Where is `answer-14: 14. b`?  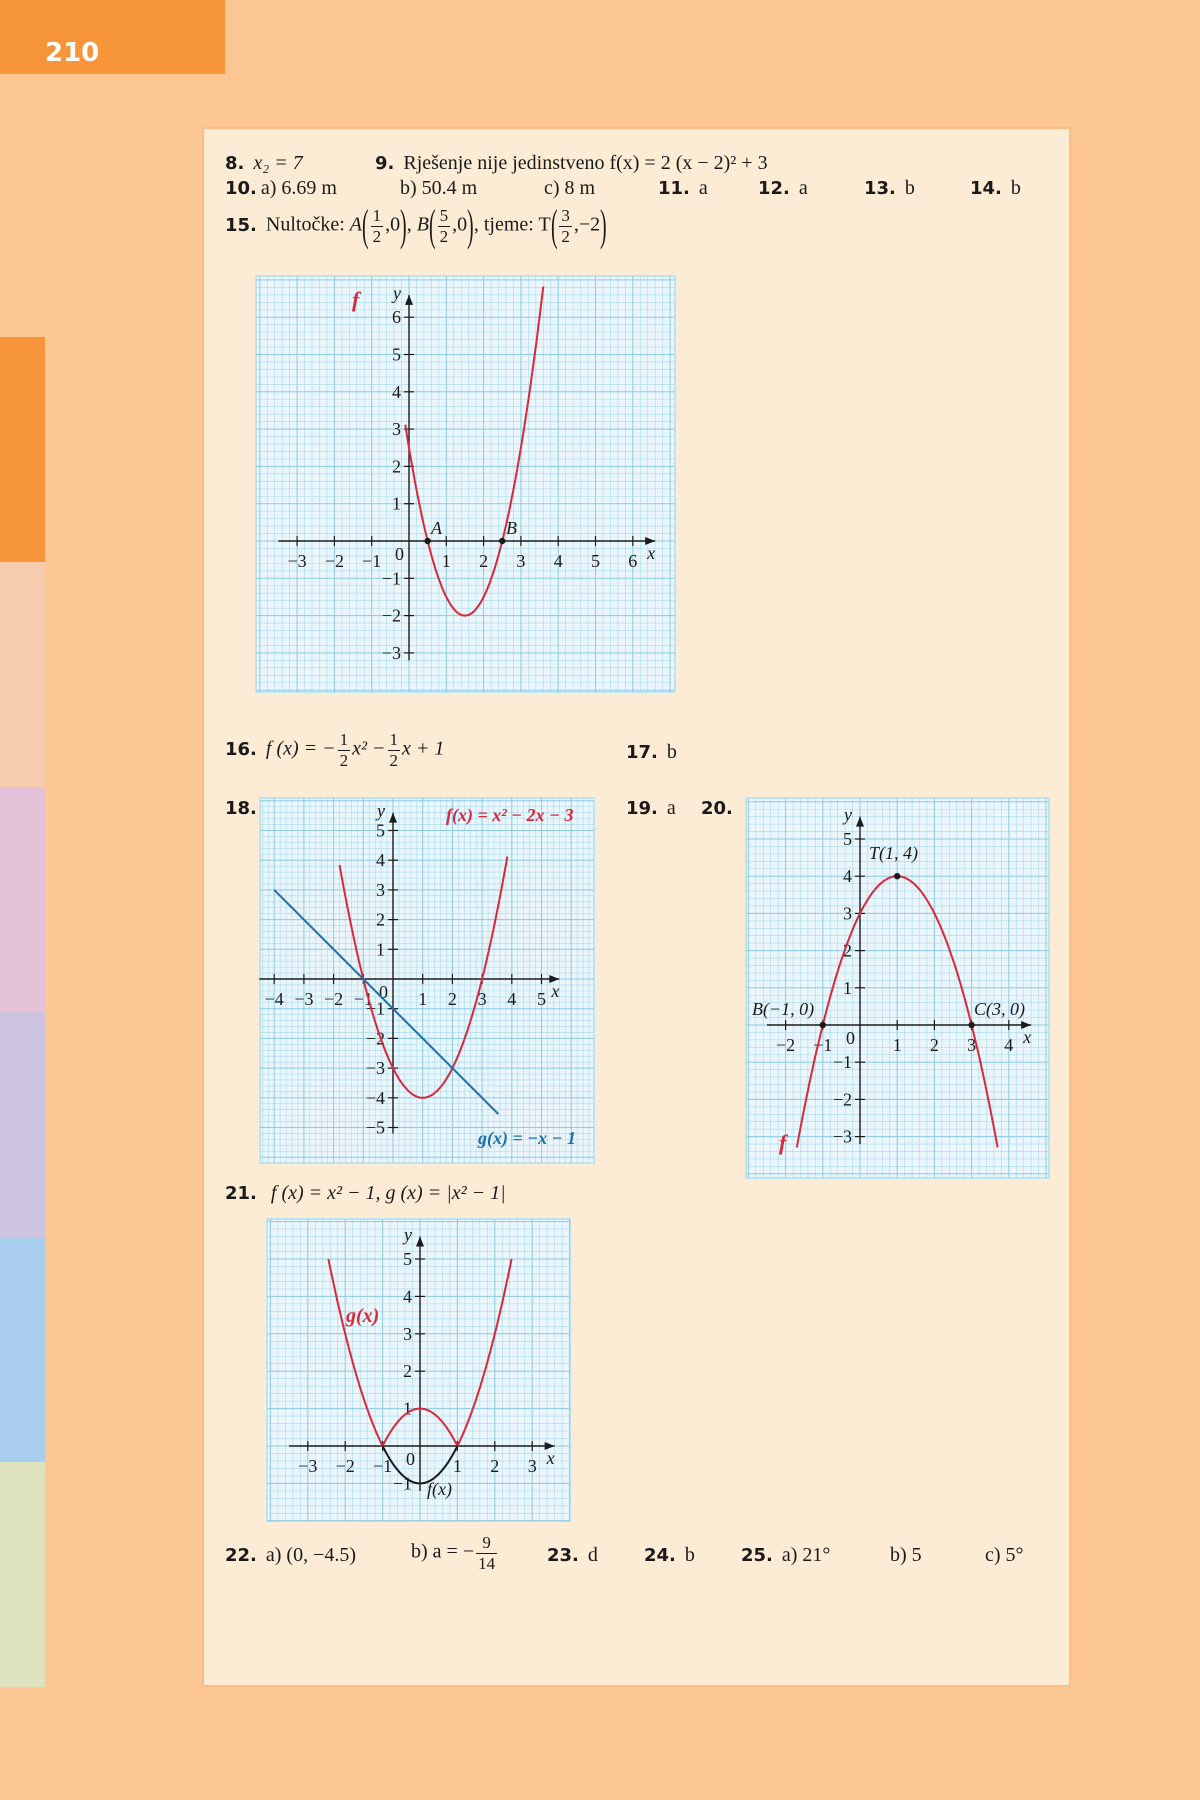
answer-14: 14. b is located at coordinates (995, 188).